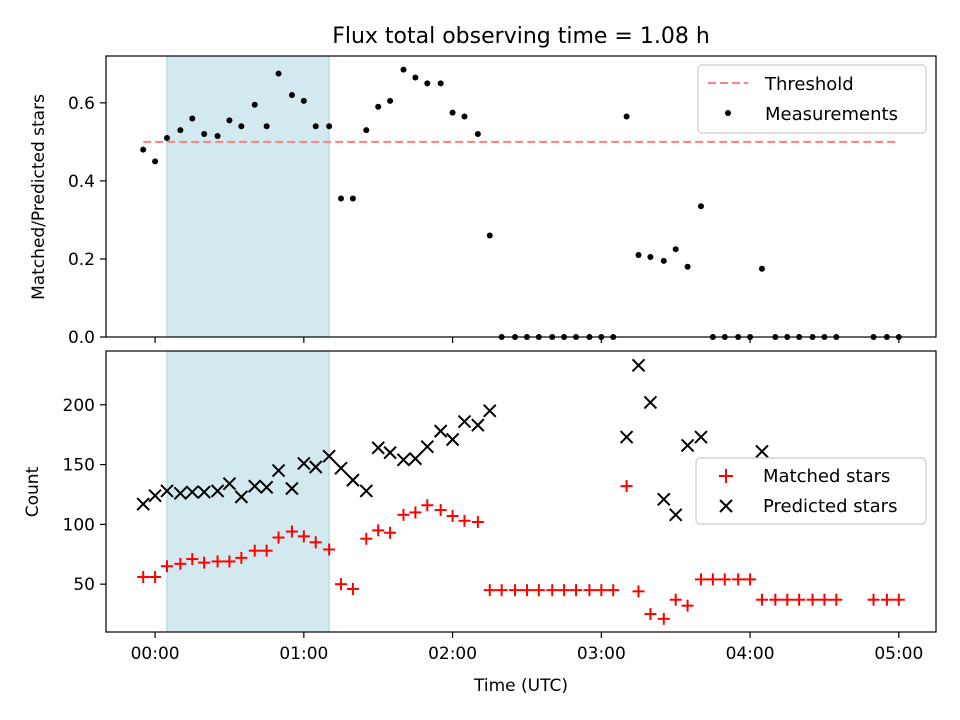  I want to click on predicted-stars-legend-swatch, so click(726, 506).